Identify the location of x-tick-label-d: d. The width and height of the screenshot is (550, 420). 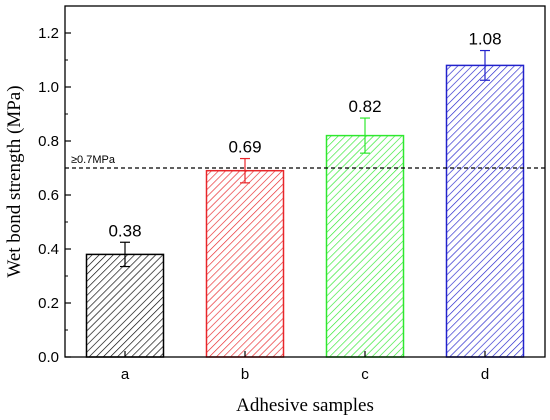
(485, 374).